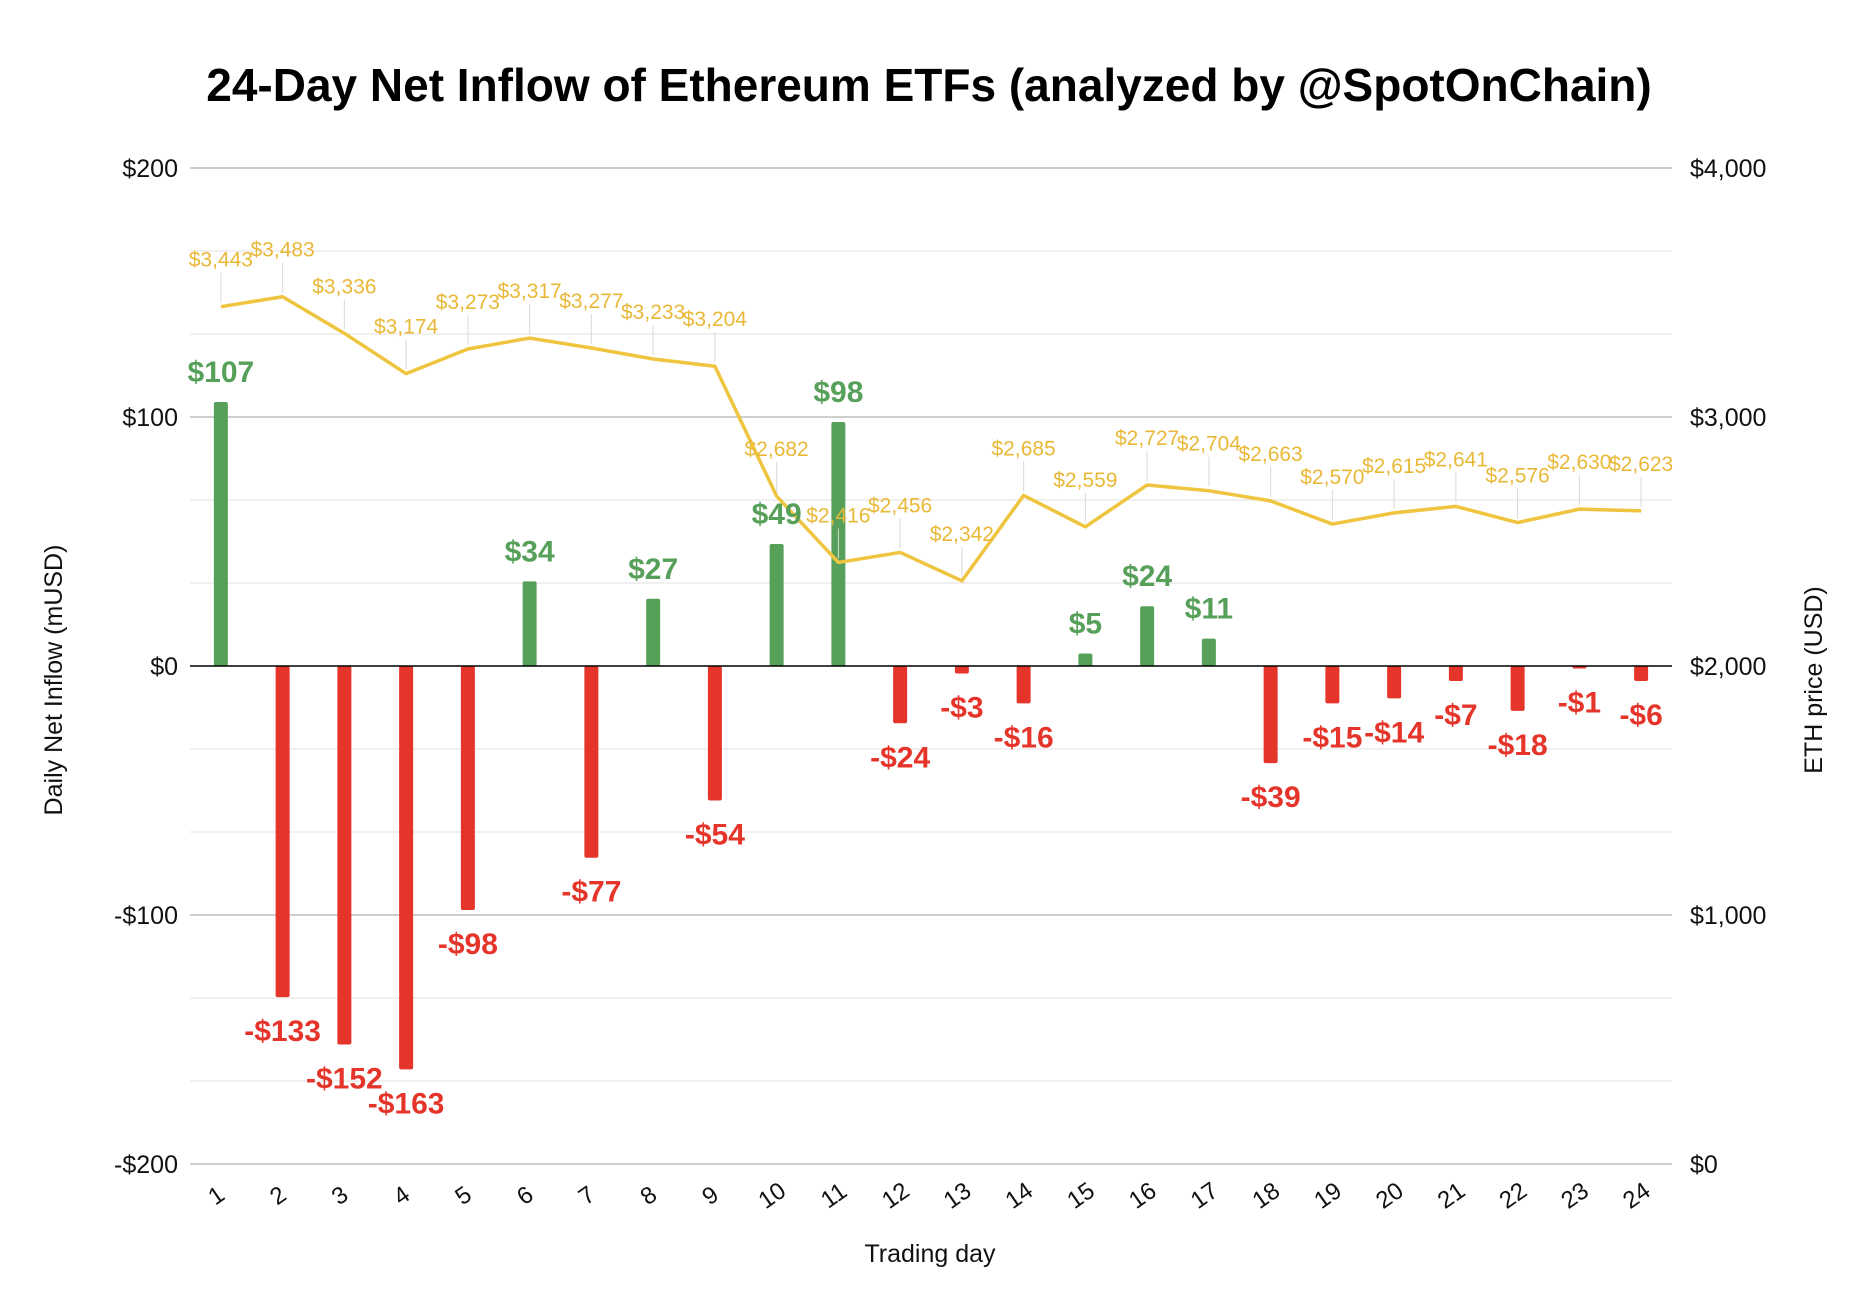  I want to click on y-tick-label: -$200, so click(146, 1165).